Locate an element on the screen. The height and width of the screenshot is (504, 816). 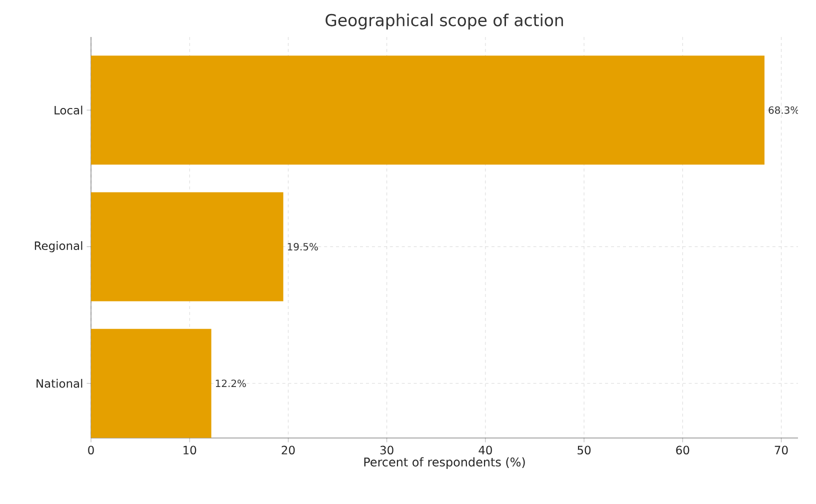
x-tick-label: 10 is located at coordinates (190, 450).